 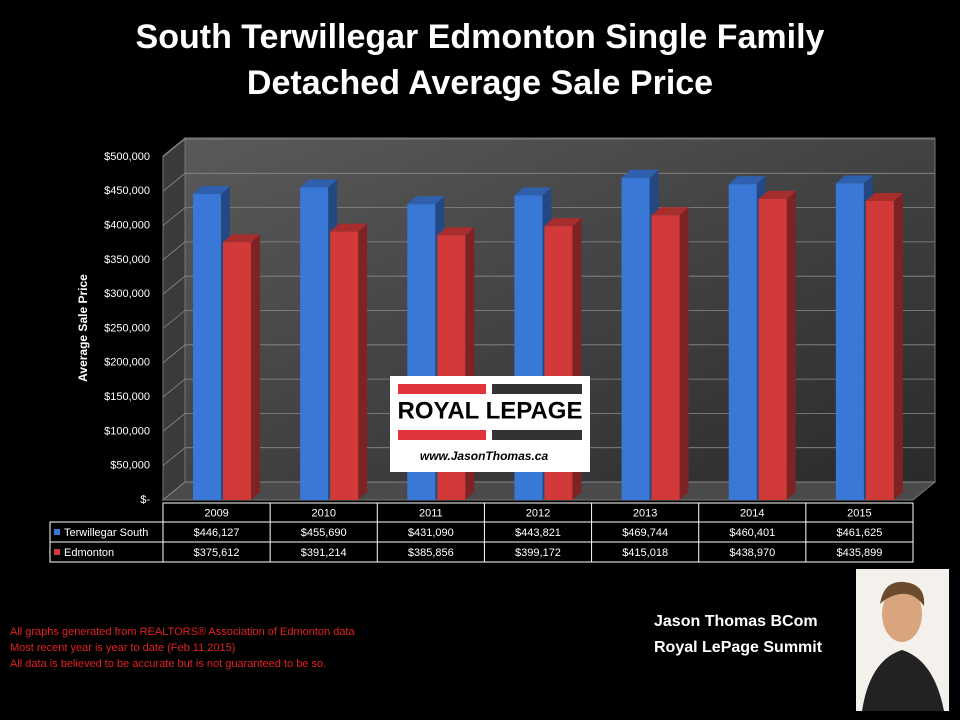 I want to click on table-value: $399,172, so click(x=538, y=553).